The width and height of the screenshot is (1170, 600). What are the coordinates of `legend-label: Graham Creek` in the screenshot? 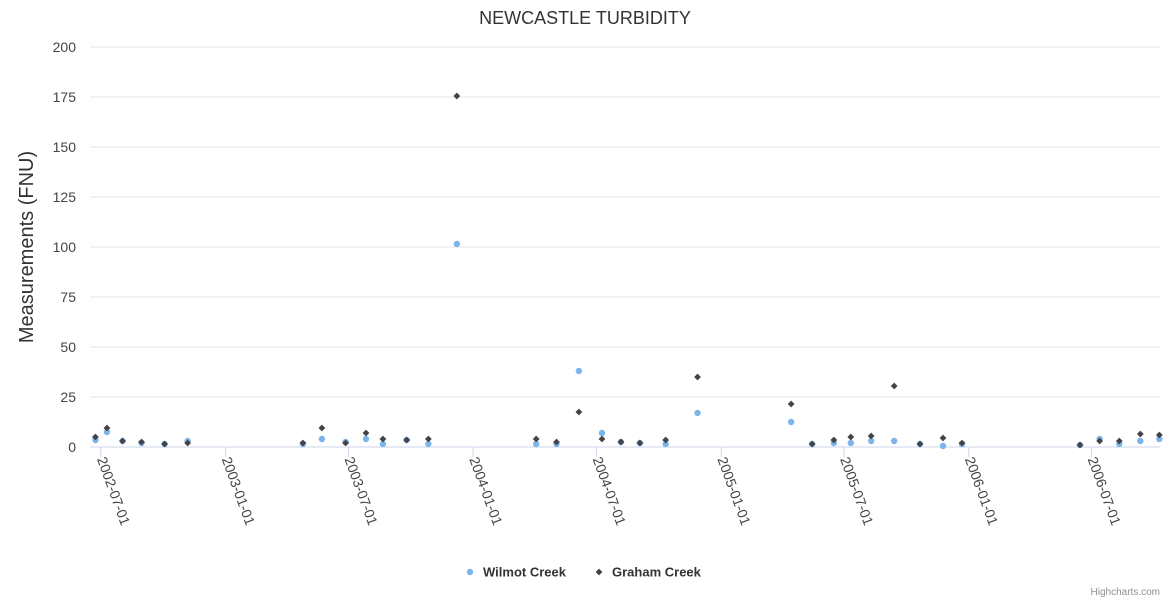 It's located at (657, 572).